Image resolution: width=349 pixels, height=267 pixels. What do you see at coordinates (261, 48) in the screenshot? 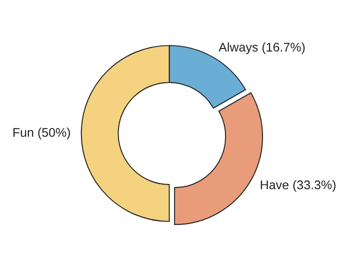
I see `slice-label: Always (16.7%)` at bounding box center [261, 48].